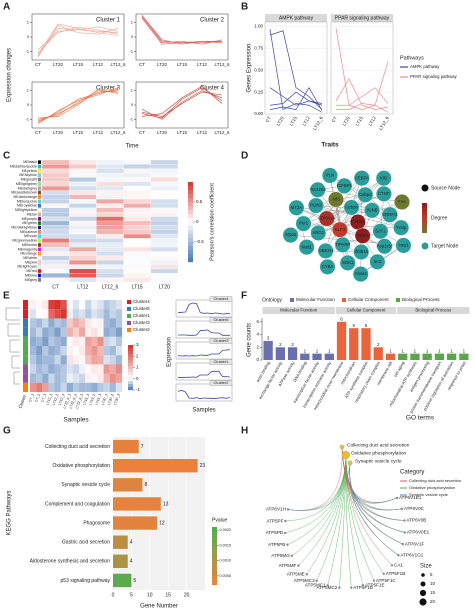 The image size is (474, 616). Describe the element at coordinates (7, 431) in the screenshot. I see `panel-label: G` at that location.